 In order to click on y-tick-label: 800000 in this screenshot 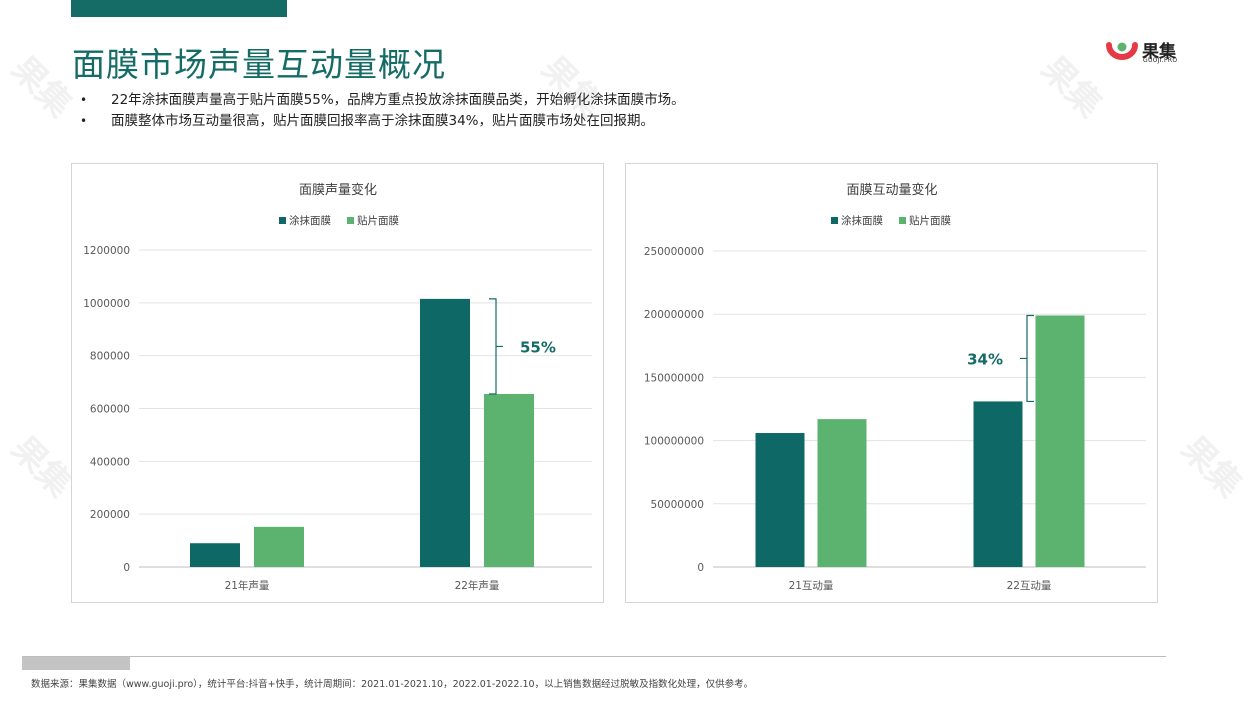, I will do `click(110, 357)`.